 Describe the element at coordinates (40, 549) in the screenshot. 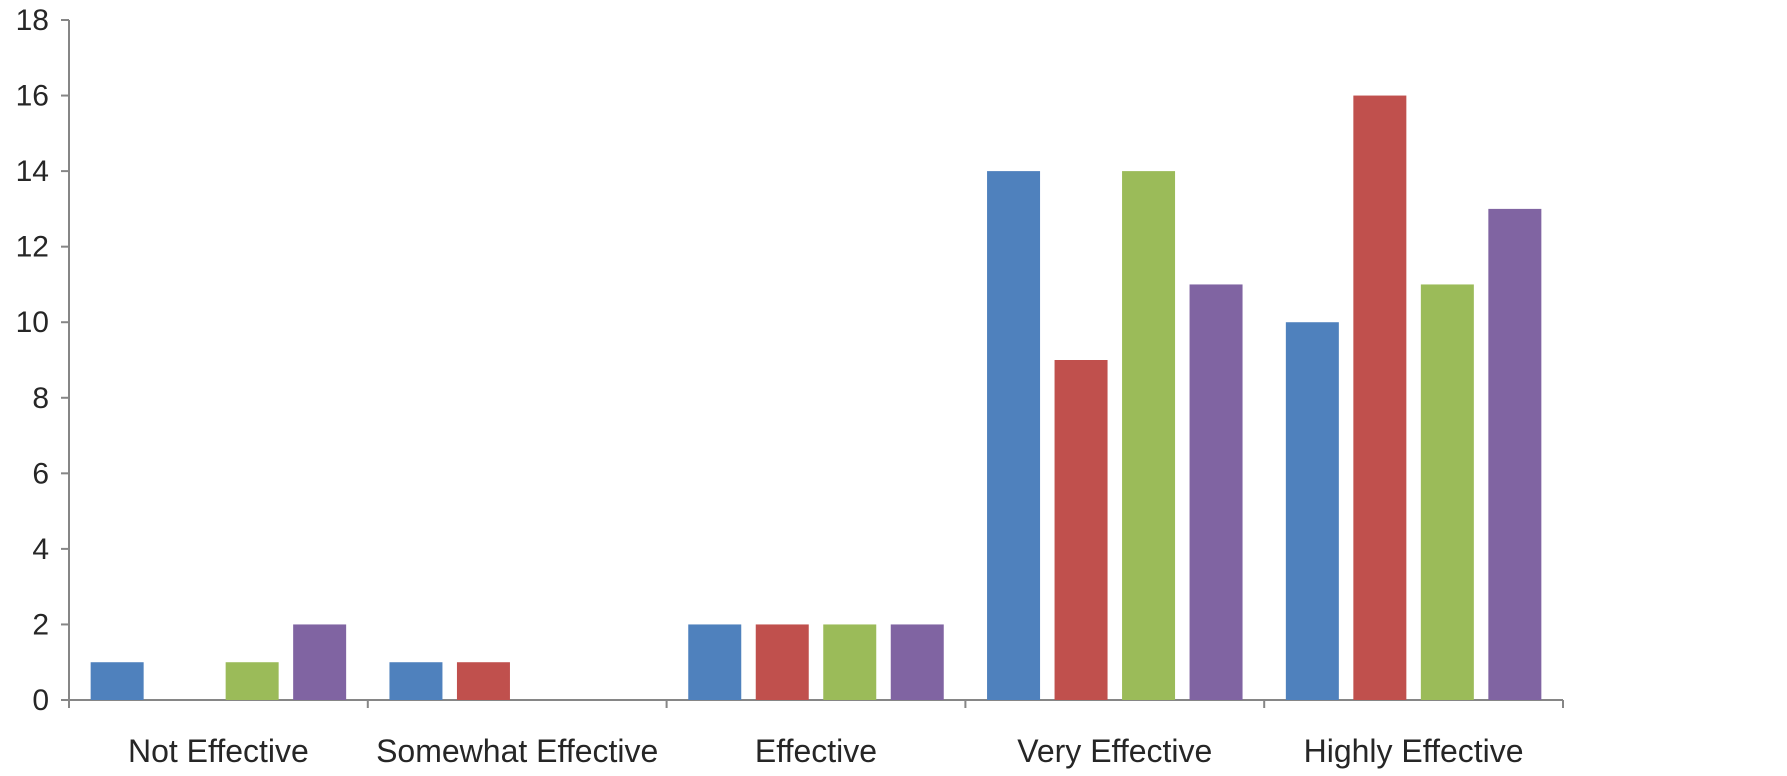

I see `y-tick-label: 4` at that location.